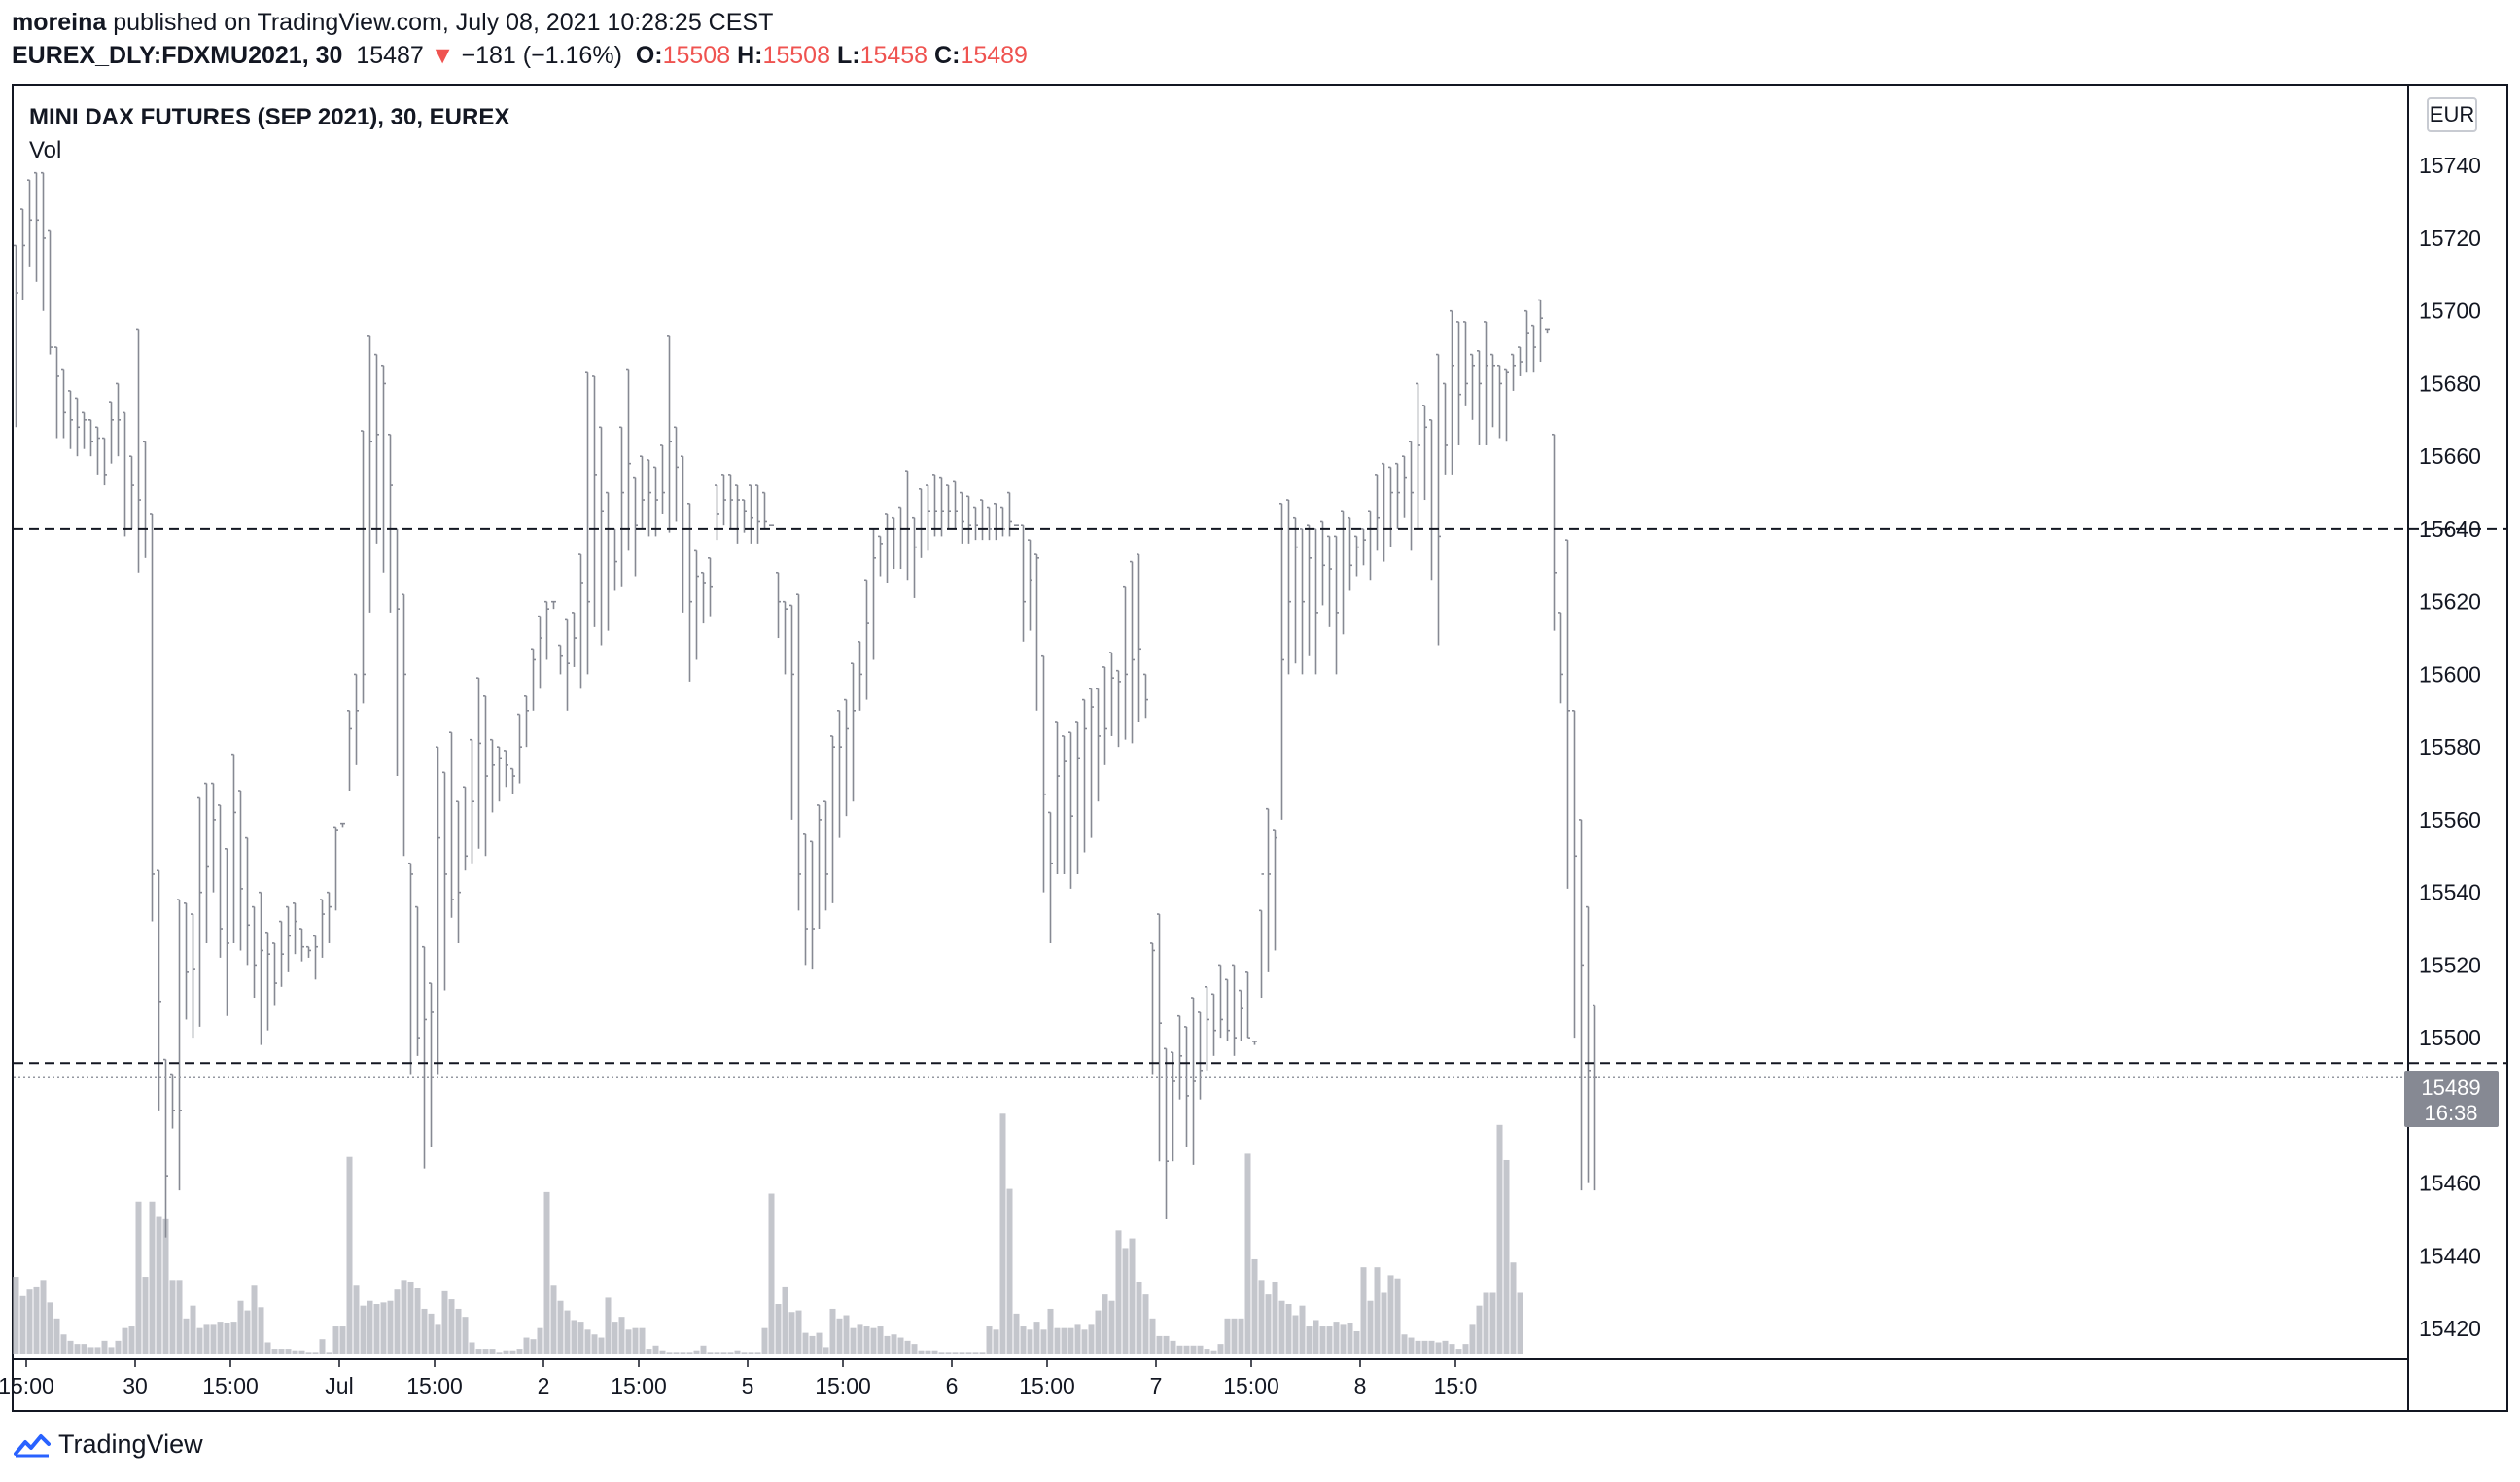 Image resolution: width=2520 pixels, height=1482 pixels. I want to click on time-tick-label: 6, so click(952, 1385).